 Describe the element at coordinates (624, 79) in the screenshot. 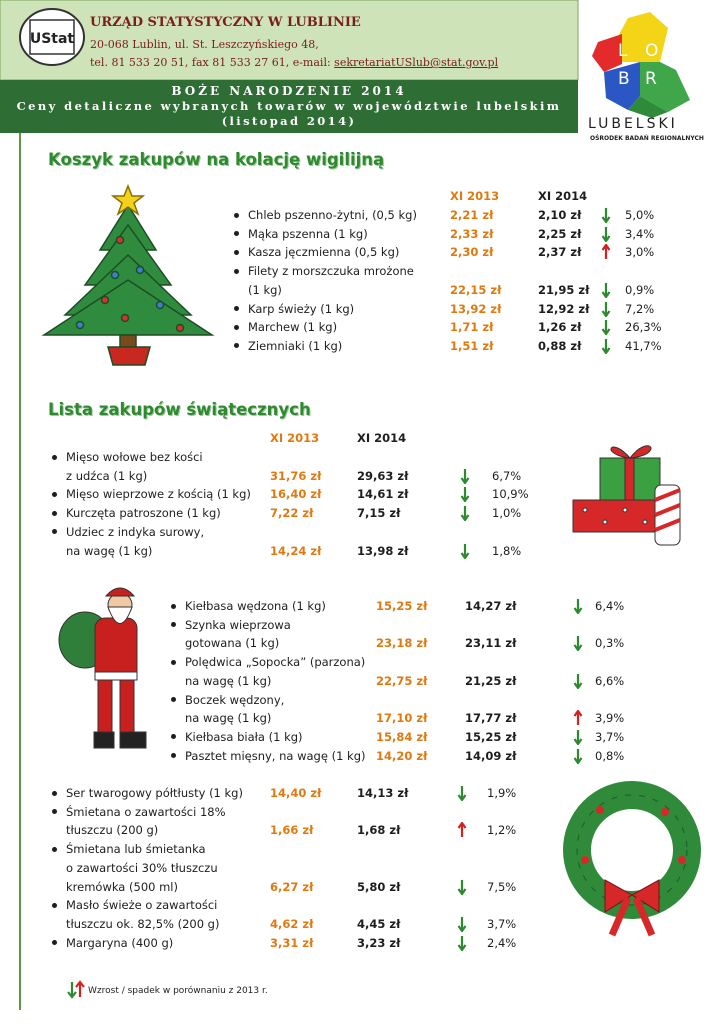

I see `logo-letter: B` at that location.